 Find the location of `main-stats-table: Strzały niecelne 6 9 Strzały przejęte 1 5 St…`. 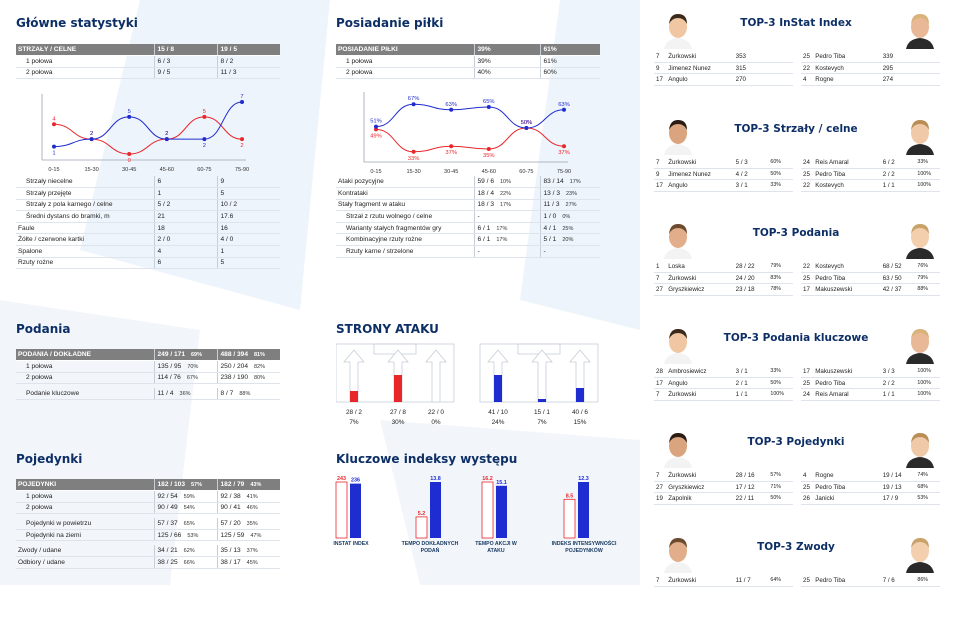

main-stats-table: Strzały niecelne 6 9 Strzały przejęte 1 5 St… is located at coordinates (148, 223).